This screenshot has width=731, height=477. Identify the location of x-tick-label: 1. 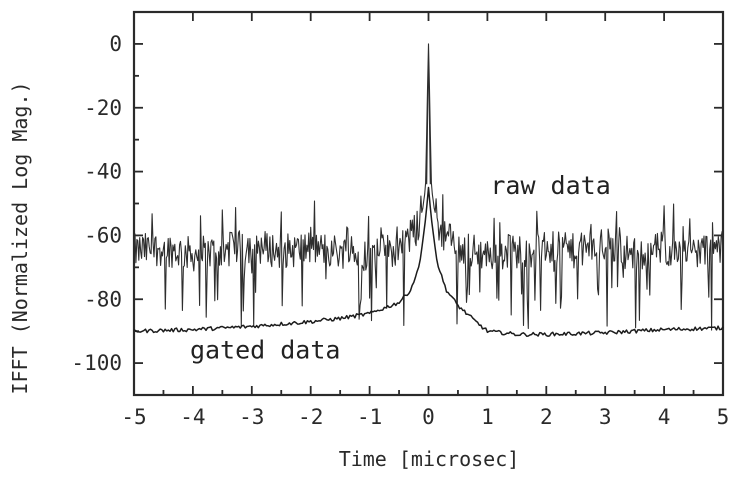
(487, 417).